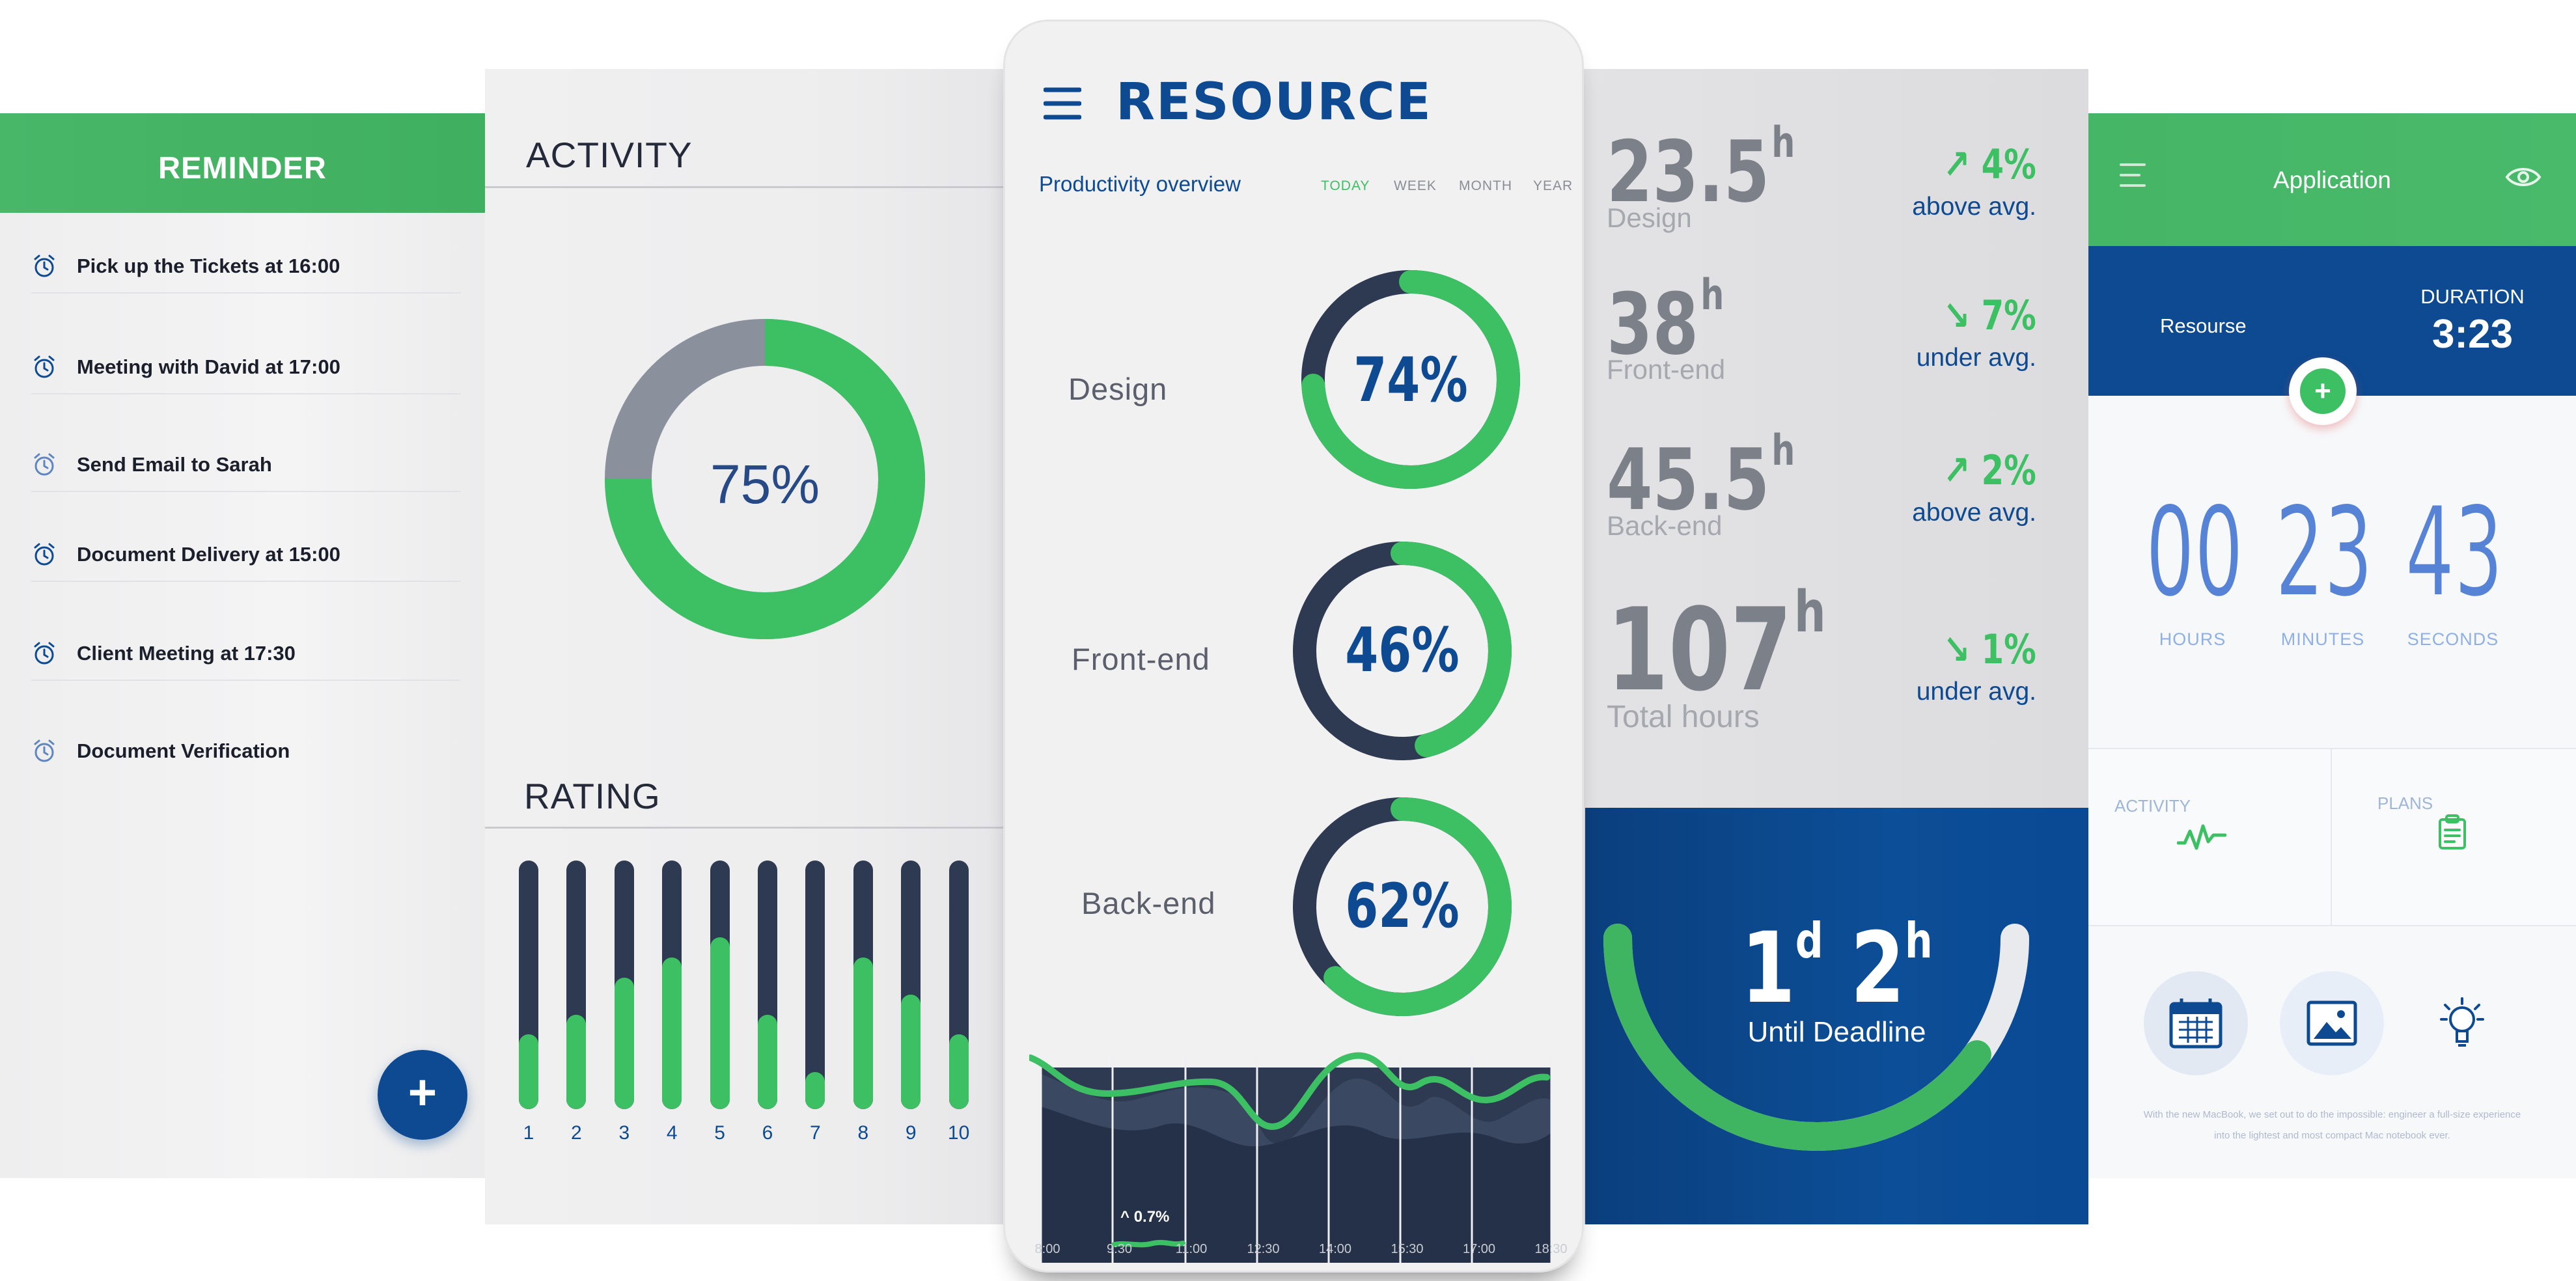 The width and height of the screenshot is (2576, 1281). I want to click on calendar-icon, so click(2196, 1024).